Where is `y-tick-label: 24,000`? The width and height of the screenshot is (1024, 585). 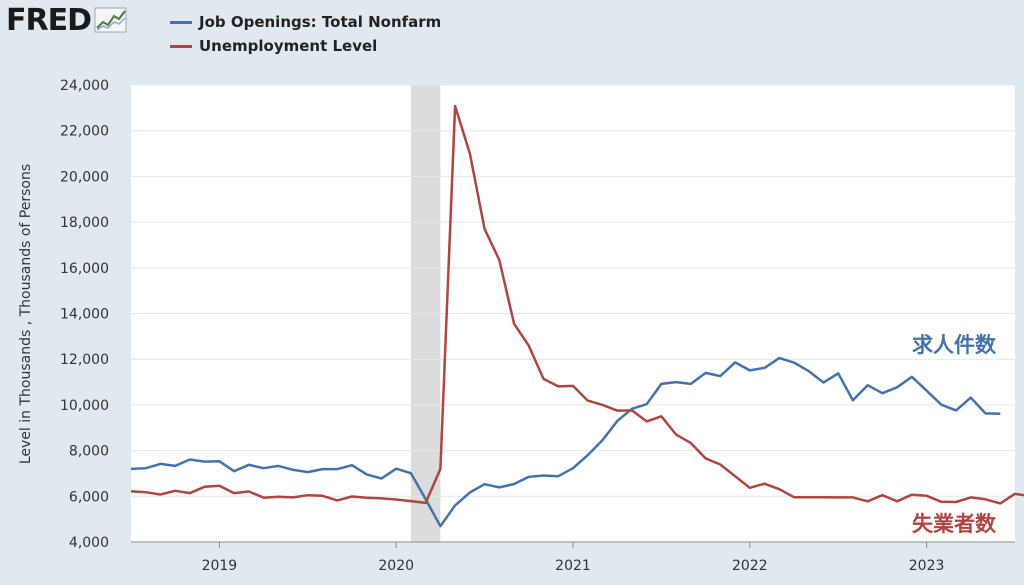 y-tick-label: 24,000 is located at coordinates (84, 86).